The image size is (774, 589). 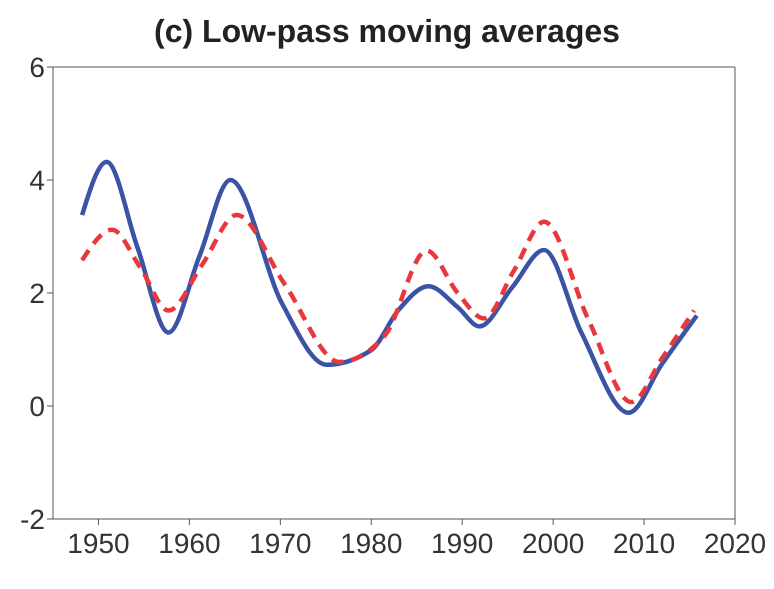 What do you see at coordinates (387, 31) in the screenshot?
I see `chart-title: (c) Low-pass moving averages` at bounding box center [387, 31].